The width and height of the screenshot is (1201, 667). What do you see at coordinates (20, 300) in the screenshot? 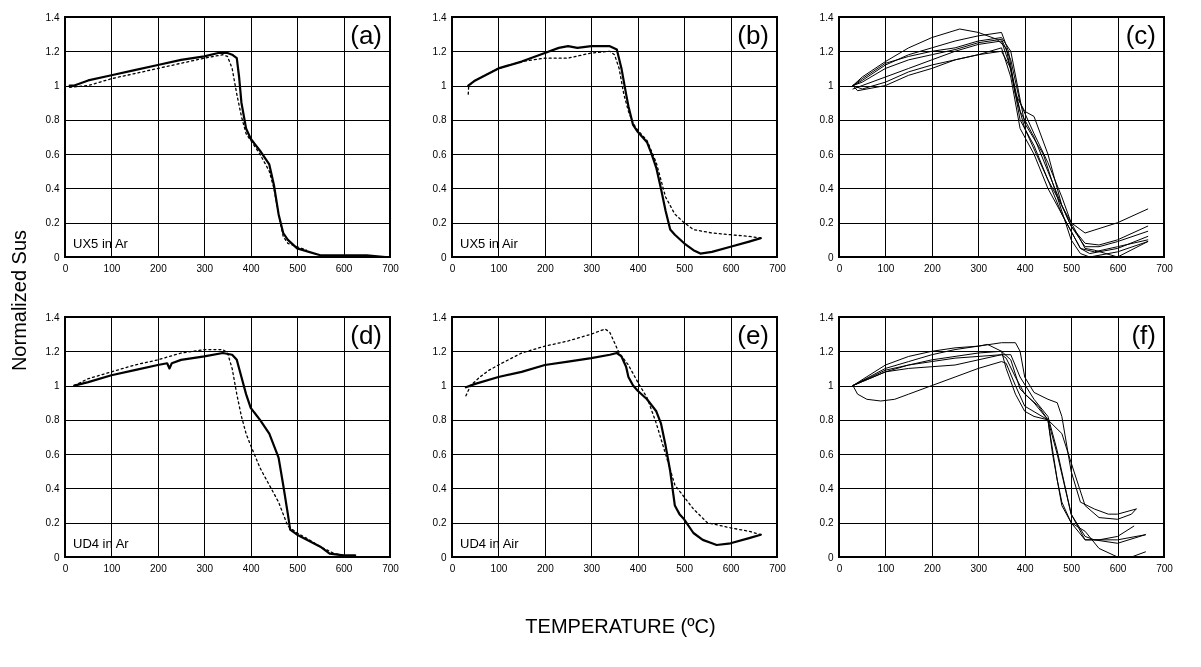
I see `y-axis-title: Normalized Sus` at bounding box center [20, 300].